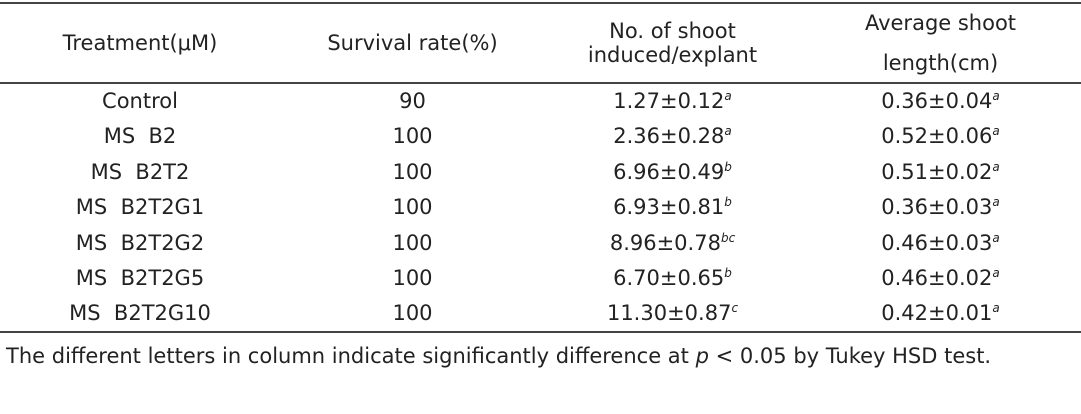 The height and width of the screenshot is (414, 1081). What do you see at coordinates (937, 207) in the screenshot?
I see `cell-value: 0.36±0.03` at bounding box center [937, 207].